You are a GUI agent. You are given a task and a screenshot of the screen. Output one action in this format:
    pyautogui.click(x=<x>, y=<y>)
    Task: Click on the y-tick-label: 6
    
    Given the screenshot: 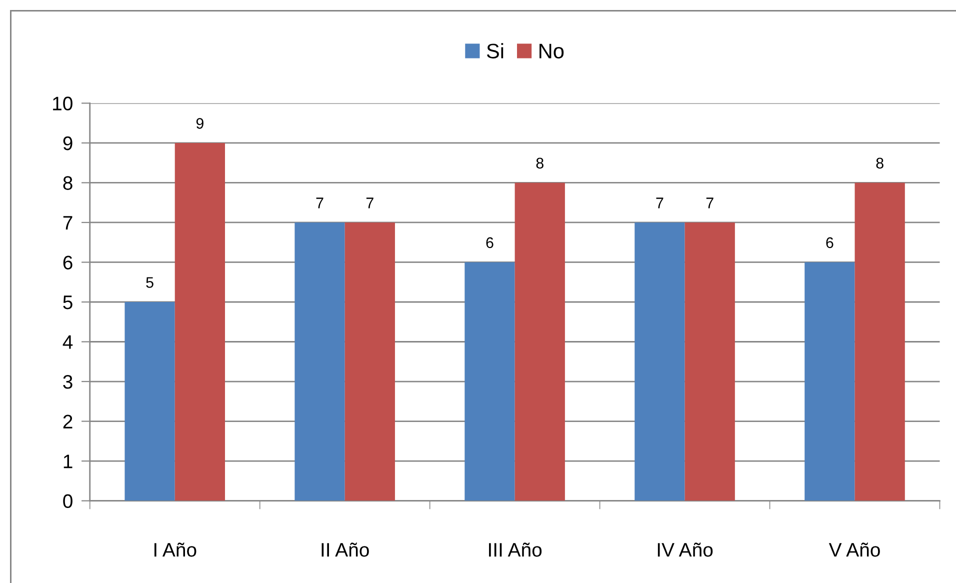 What is the action you would take?
    pyautogui.click(x=67, y=263)
    